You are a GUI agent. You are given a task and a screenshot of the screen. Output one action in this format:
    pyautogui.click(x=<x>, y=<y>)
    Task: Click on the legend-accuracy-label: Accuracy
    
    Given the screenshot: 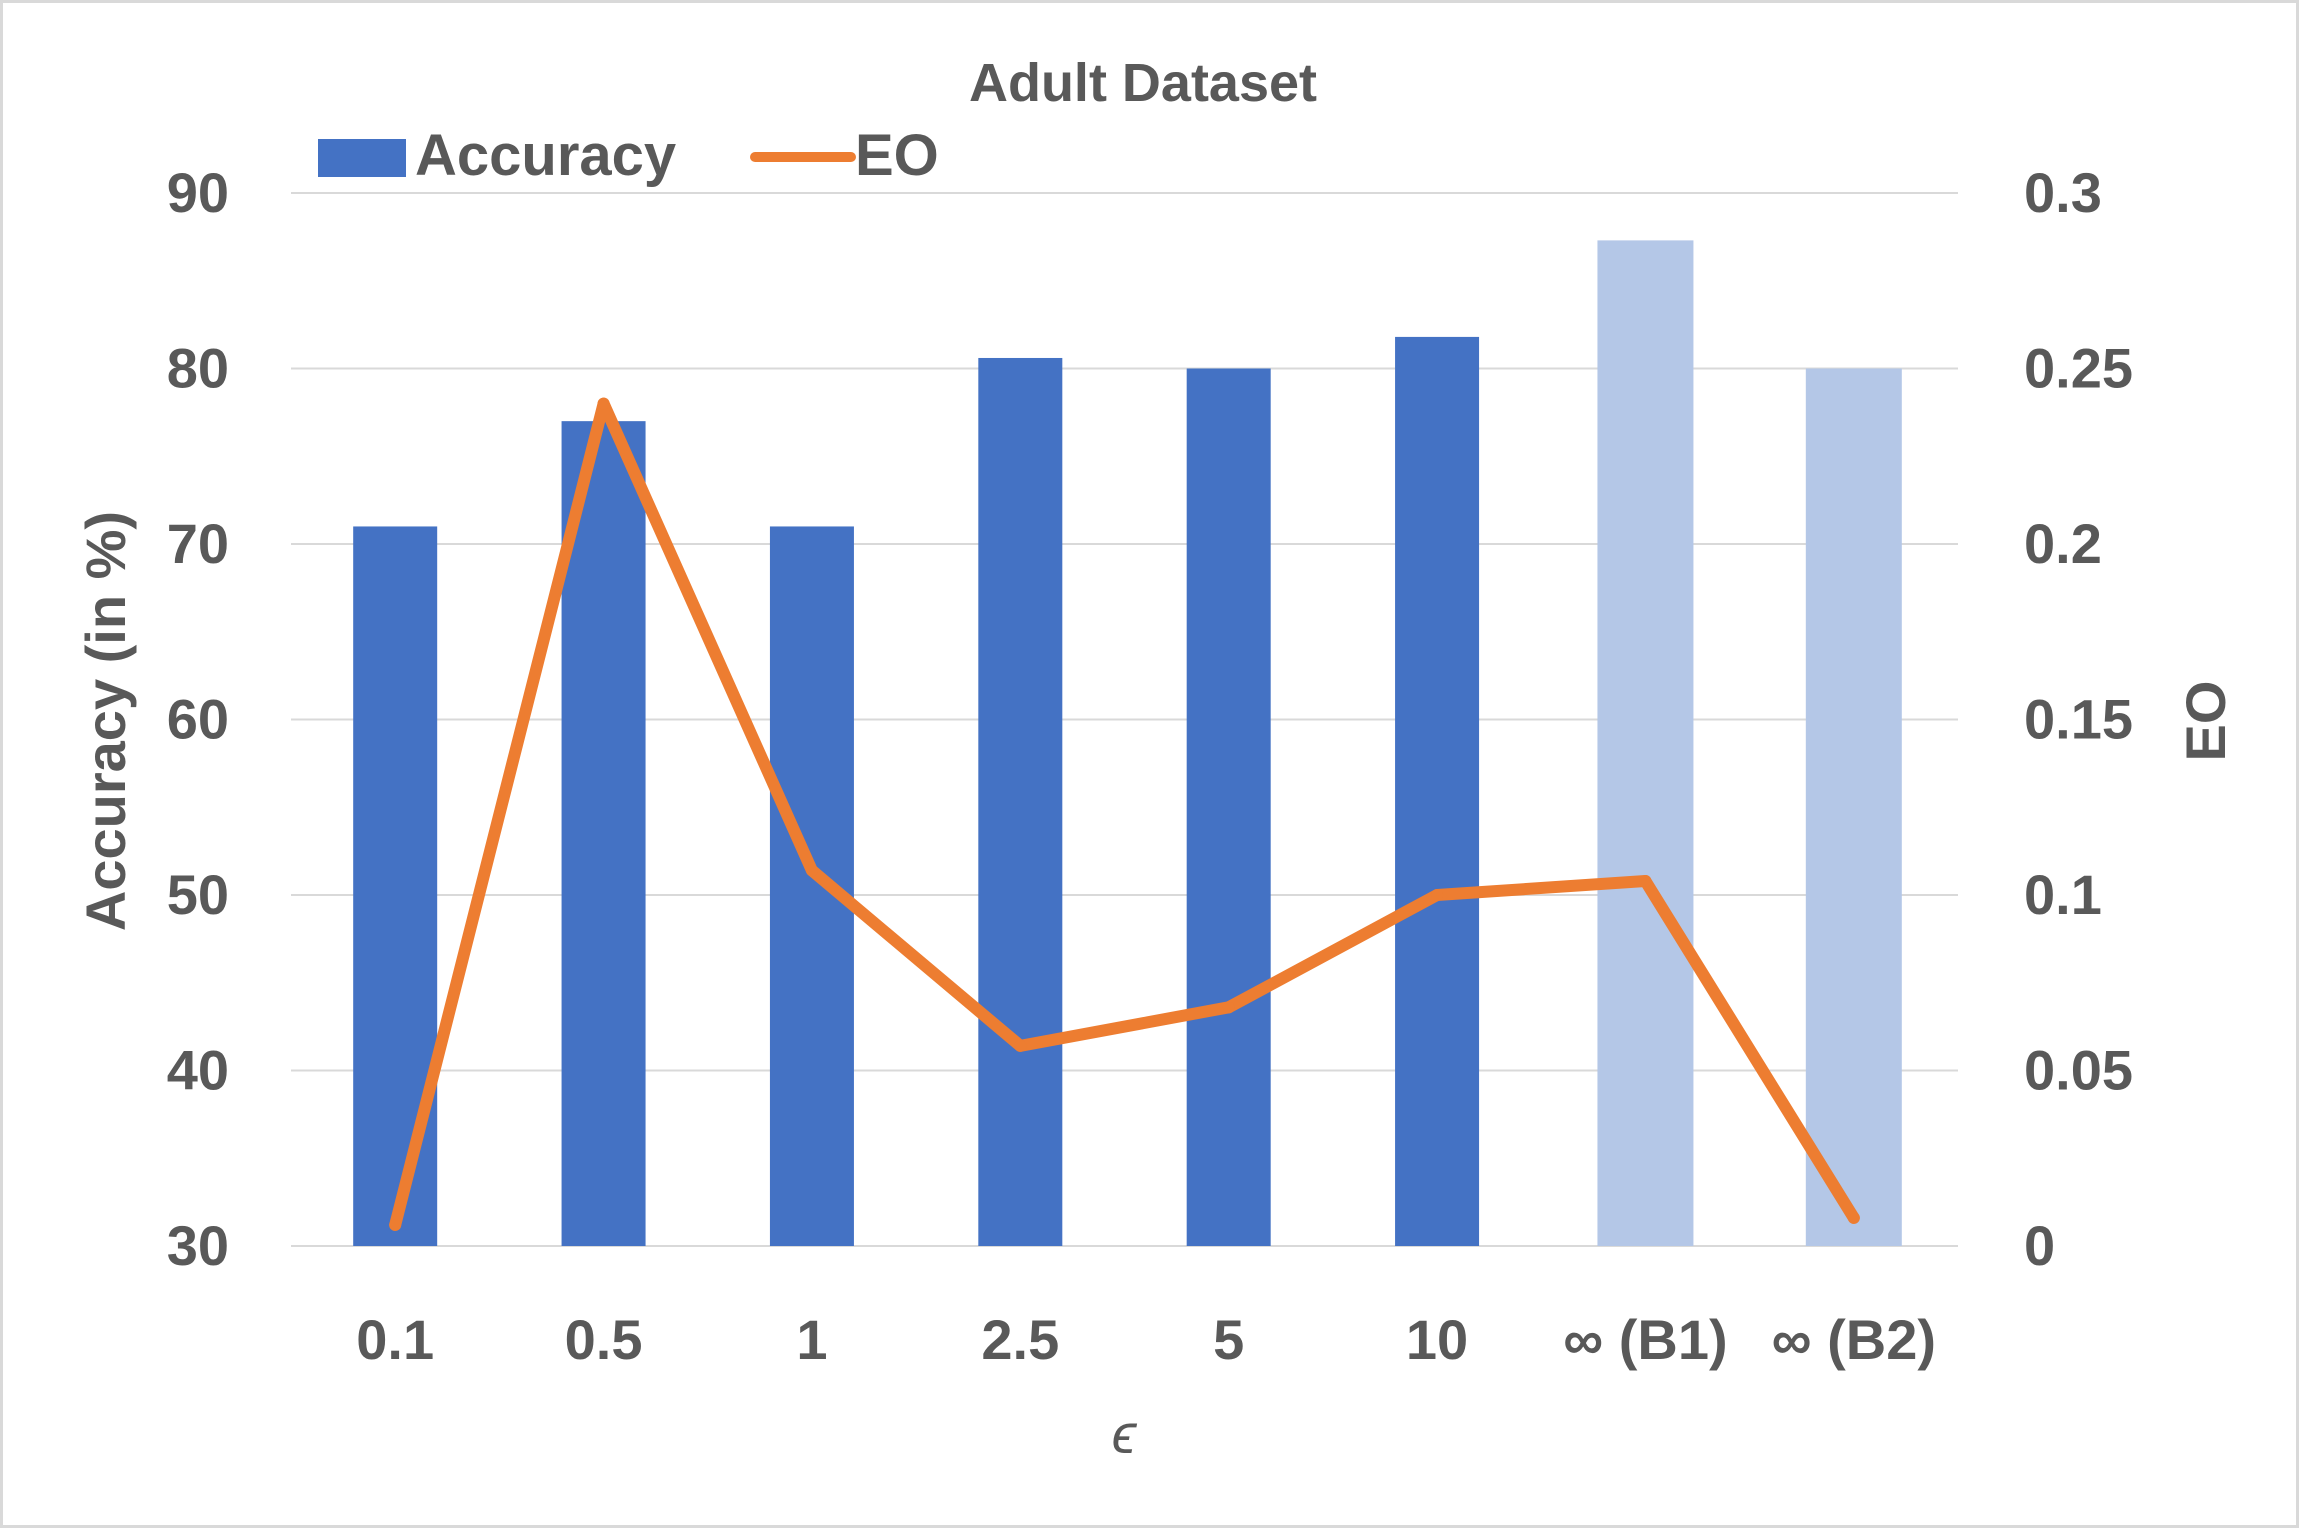 What is the action you would take?
    pyautogui.click(x=545, y=155)
    